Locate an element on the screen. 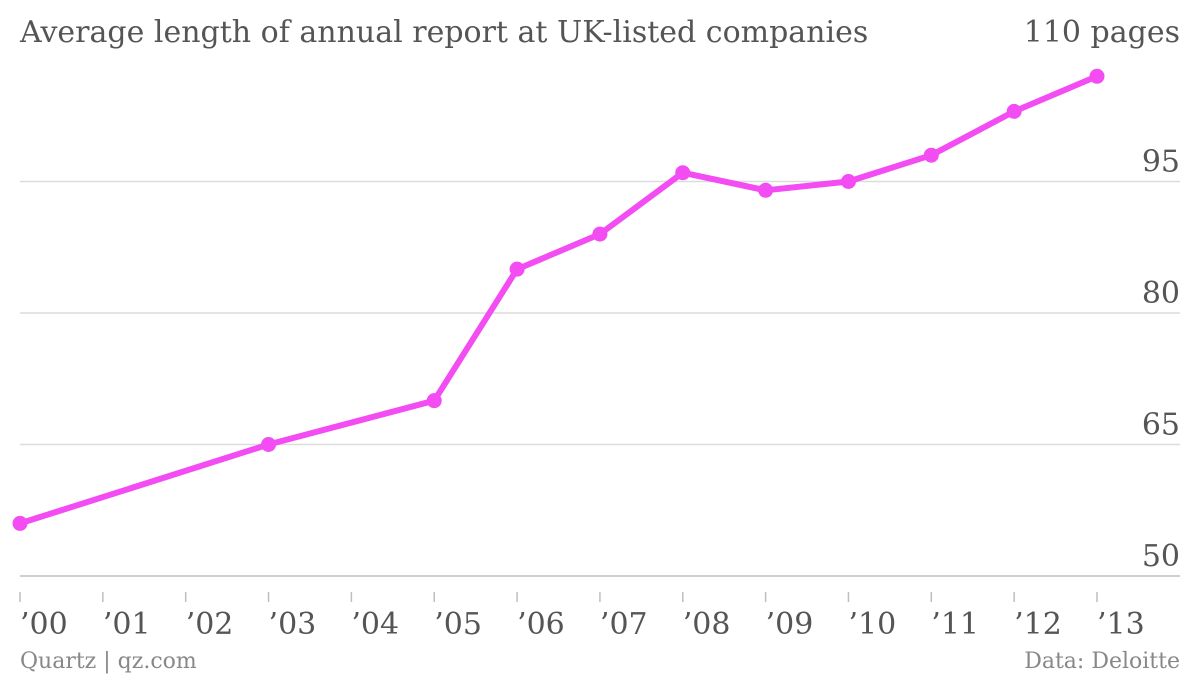 The image size is (1200, 676). x-tick-label: ’06 is located at coordinates (541, 624).